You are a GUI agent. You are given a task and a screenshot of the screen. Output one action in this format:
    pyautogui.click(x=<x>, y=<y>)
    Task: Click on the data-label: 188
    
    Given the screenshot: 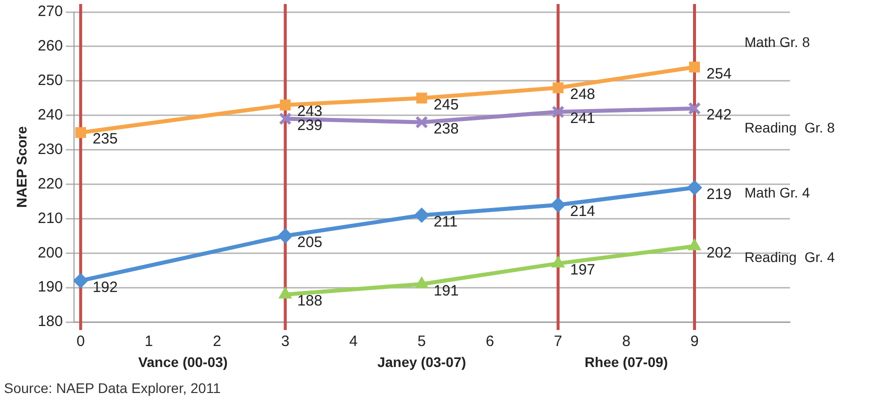 What is the action you would take?
    pyautogui.click(x=309, y=301)
    